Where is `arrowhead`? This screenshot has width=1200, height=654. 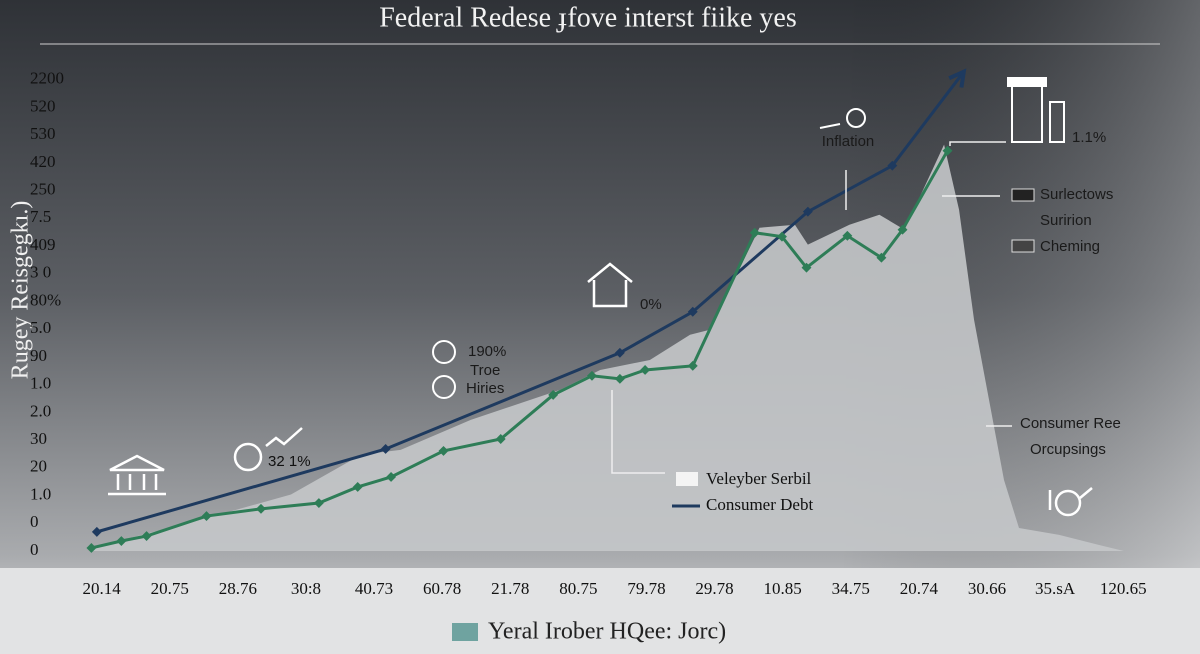 arrowhead is located at coordinates (957, 78).